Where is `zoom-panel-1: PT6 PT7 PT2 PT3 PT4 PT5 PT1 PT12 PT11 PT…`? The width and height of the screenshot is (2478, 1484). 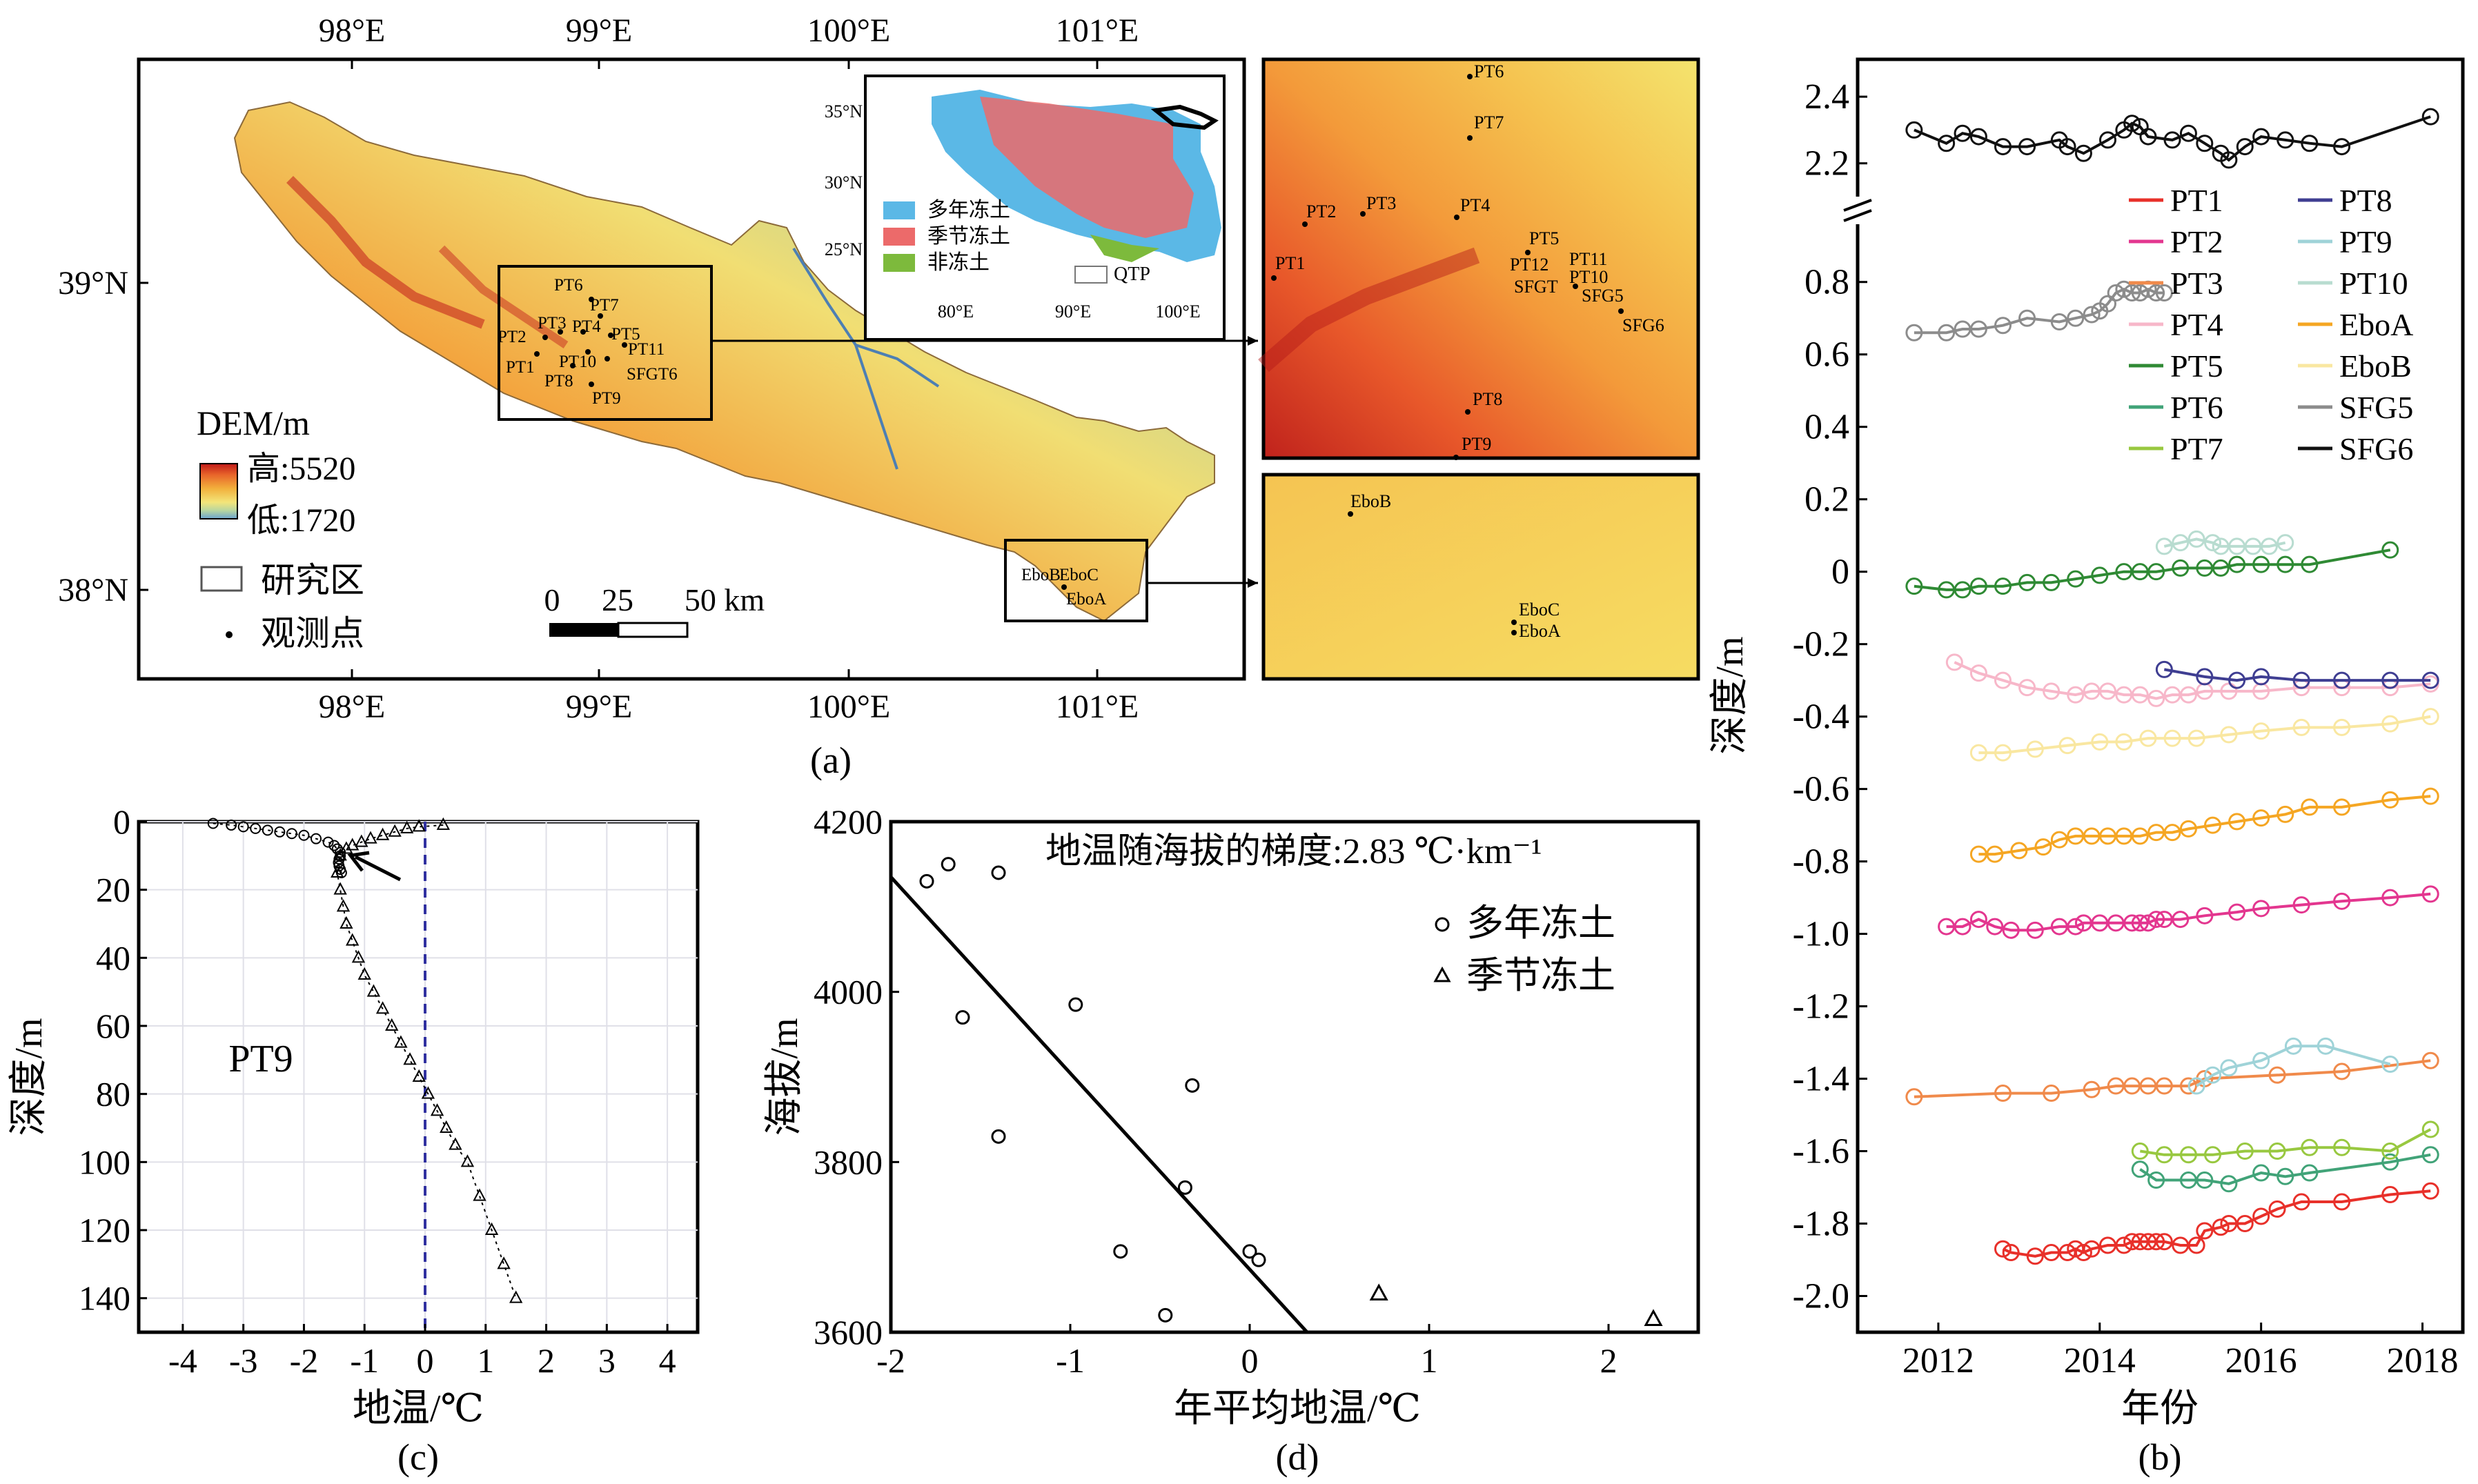 zoom-panel-1: PT6 PT7 PT2 PT3 PT4 PT5 PT1 PT12 PT11 PT… is located at coordinates (1479, 258).